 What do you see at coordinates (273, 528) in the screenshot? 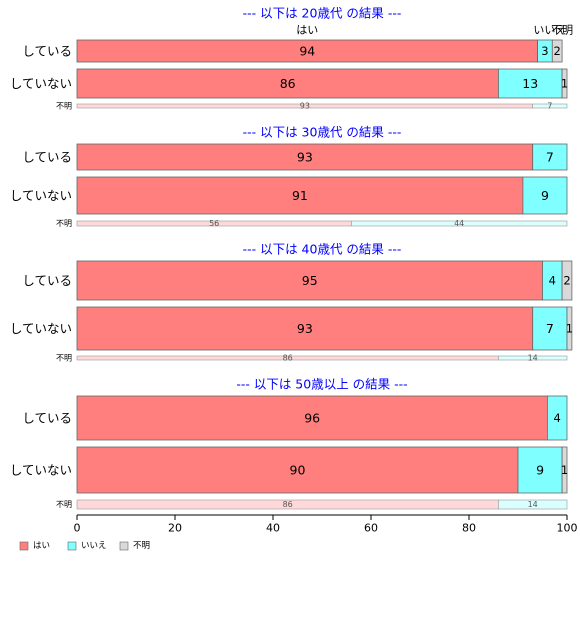
I see `x-tick-label: 40` at bounding box center [273, 528].